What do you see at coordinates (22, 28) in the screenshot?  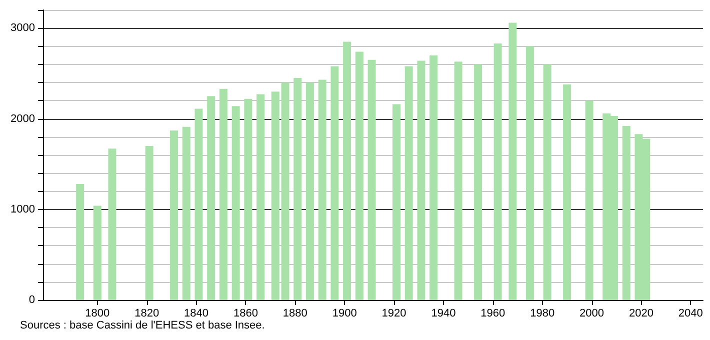 I see `y-tick-label: 3000` at bounding box center [22, 28].